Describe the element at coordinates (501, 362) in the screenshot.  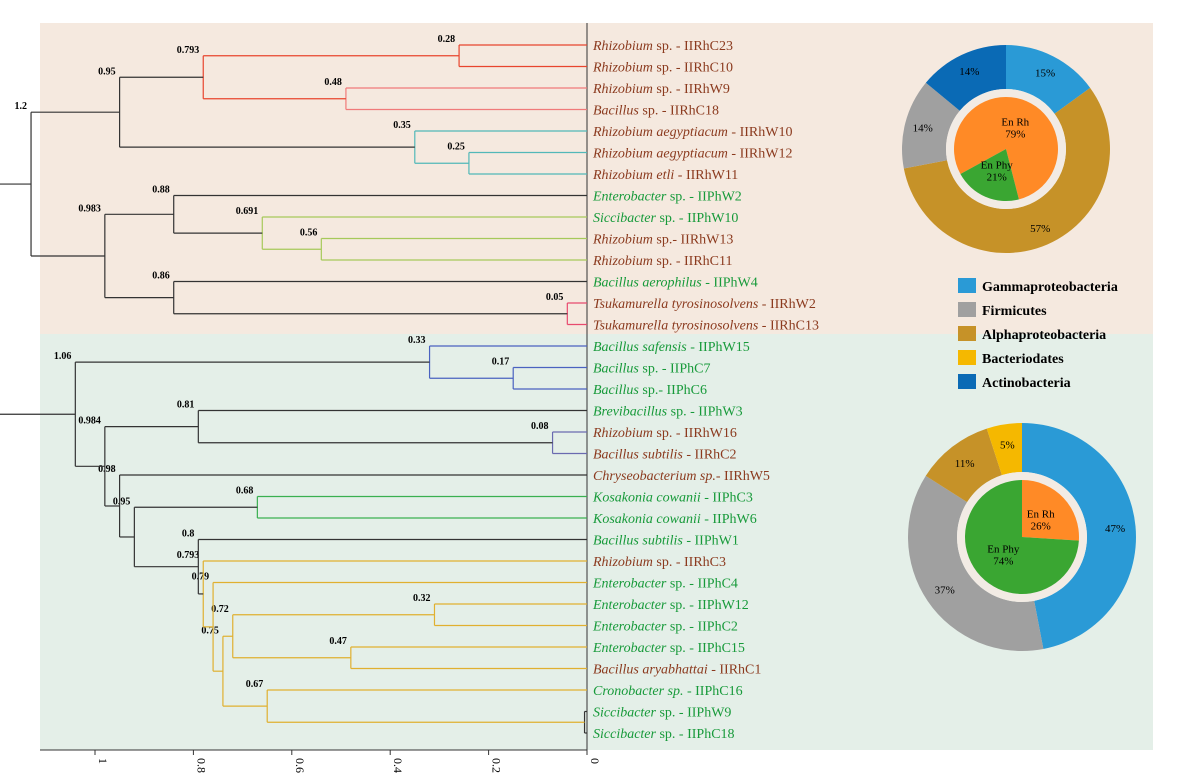
I see `bootstrap-label: 0.17` at that location.